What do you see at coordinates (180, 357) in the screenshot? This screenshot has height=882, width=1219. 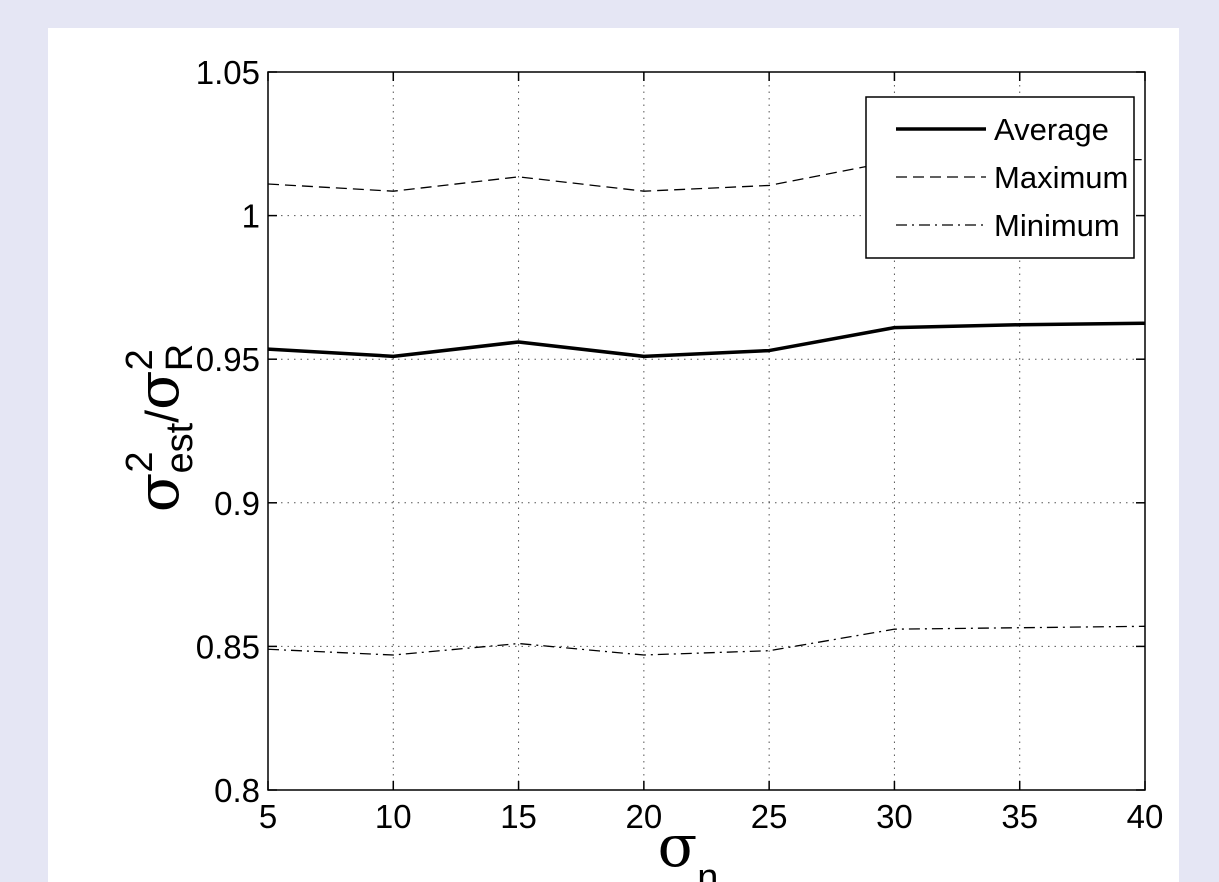 I see `ylabel-den-sub: R` at bounding box center [180, 357].